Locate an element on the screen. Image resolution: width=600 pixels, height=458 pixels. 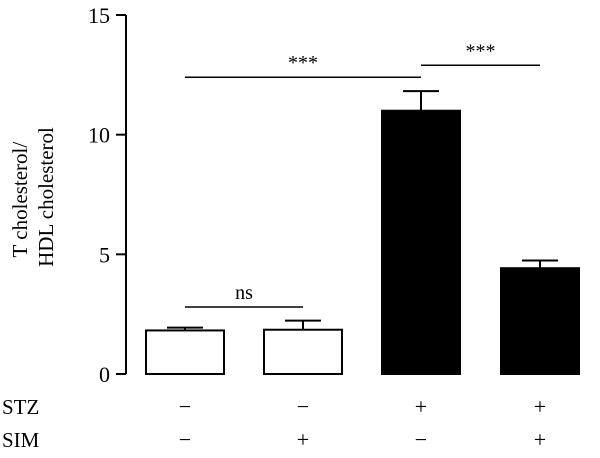
y-tick-label: 15 is located at coordinates (99, 15).